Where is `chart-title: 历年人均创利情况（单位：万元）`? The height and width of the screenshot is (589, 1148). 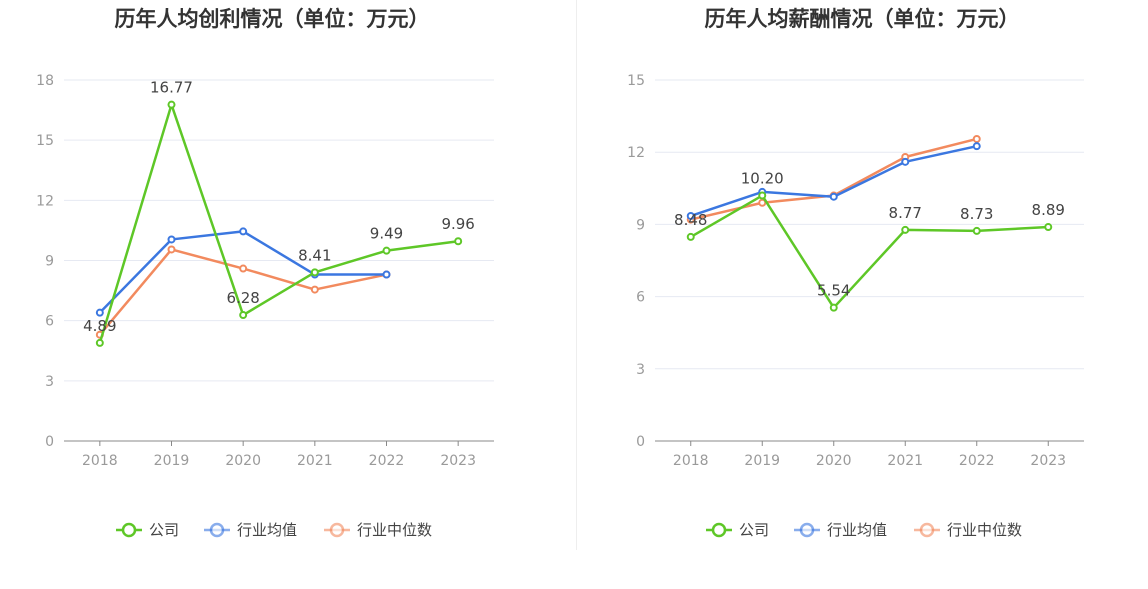
chart-title: 历年人均创利情况（单位：万元） is located at coordinates (272, 19).